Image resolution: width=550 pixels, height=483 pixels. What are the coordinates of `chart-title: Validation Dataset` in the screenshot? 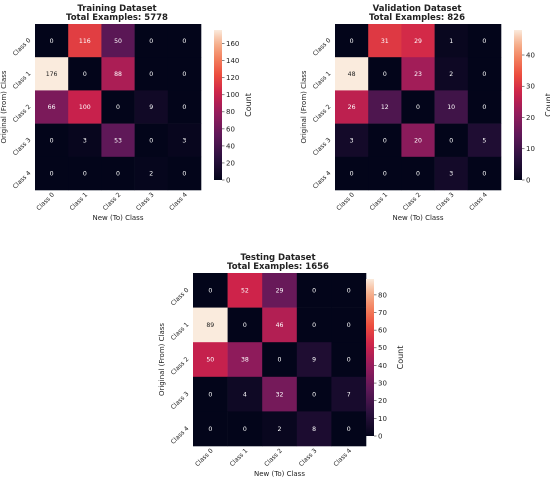 It's located at (417, 9).